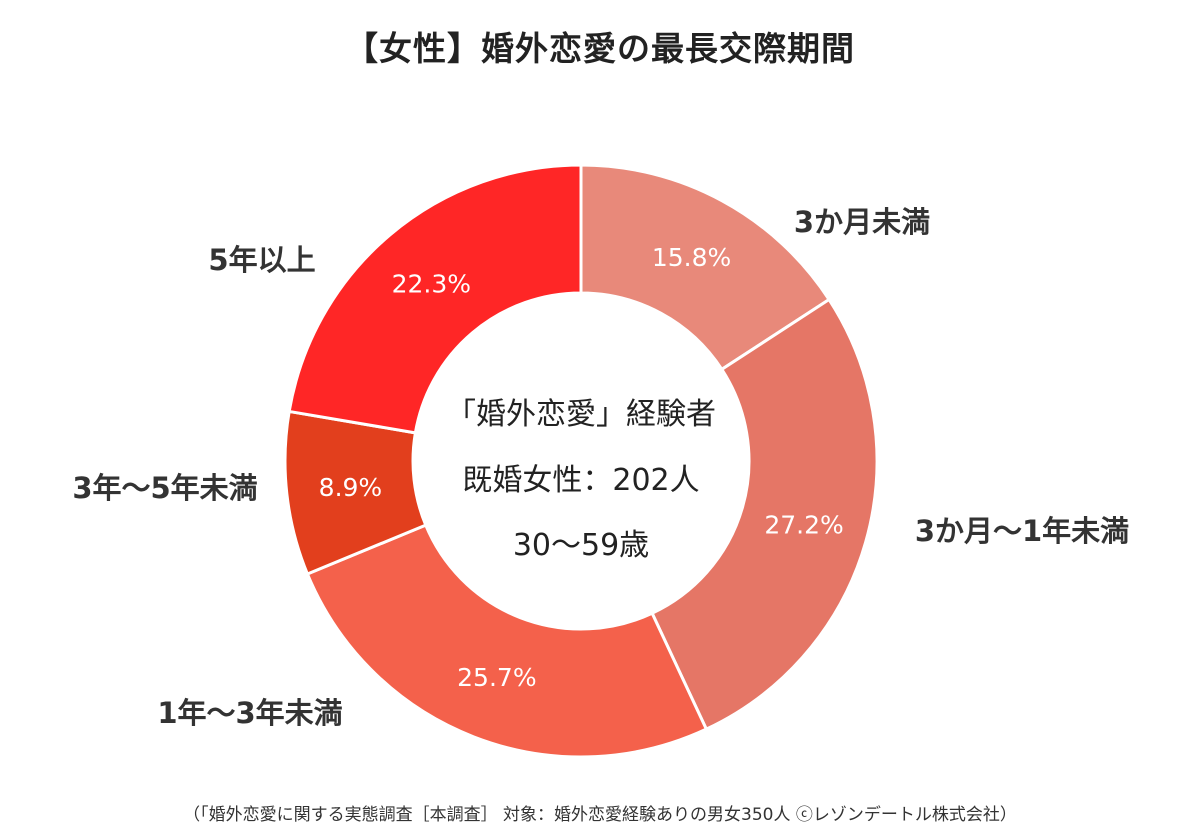  I want to click on slice-over-5-years, so click(435, 299).